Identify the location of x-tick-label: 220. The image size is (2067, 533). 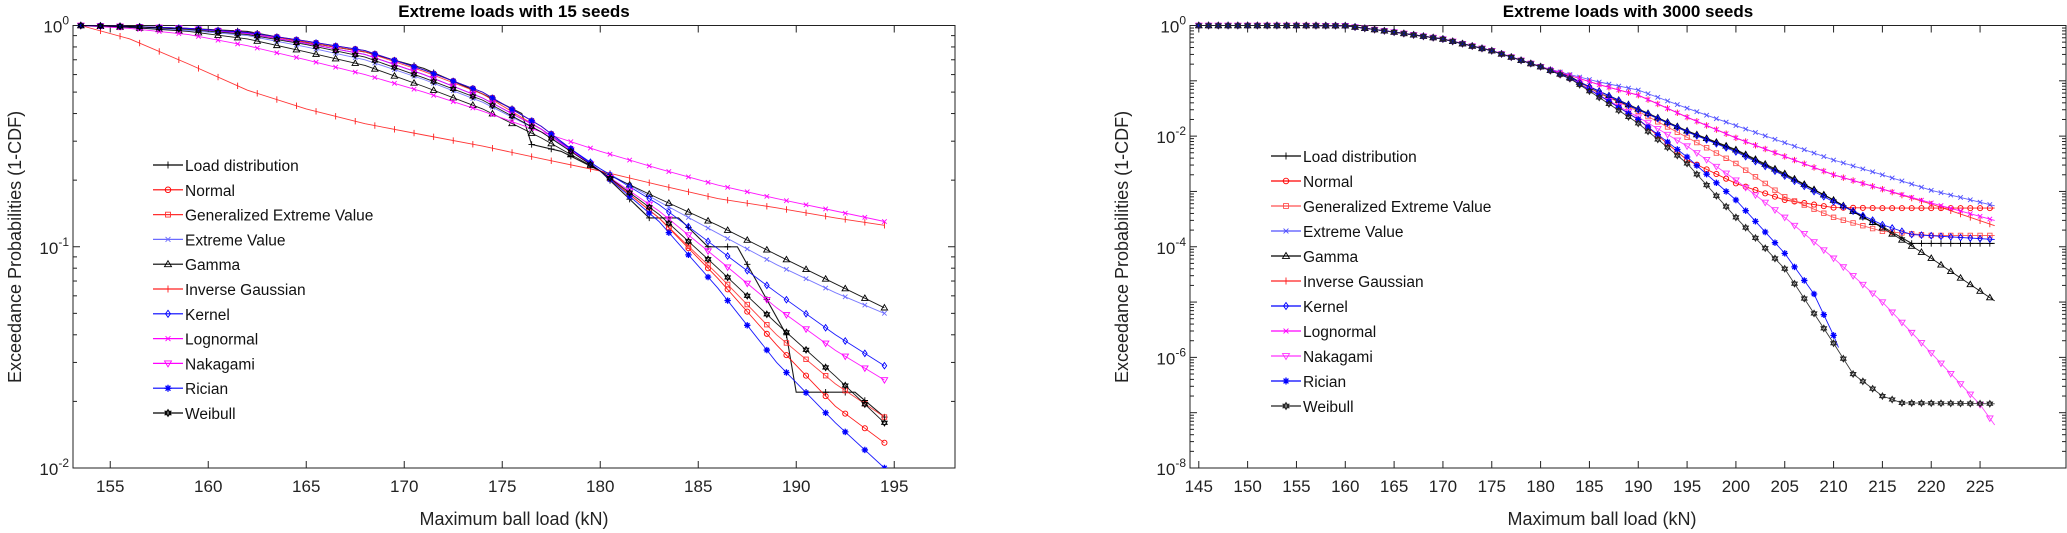
(1931, 486).